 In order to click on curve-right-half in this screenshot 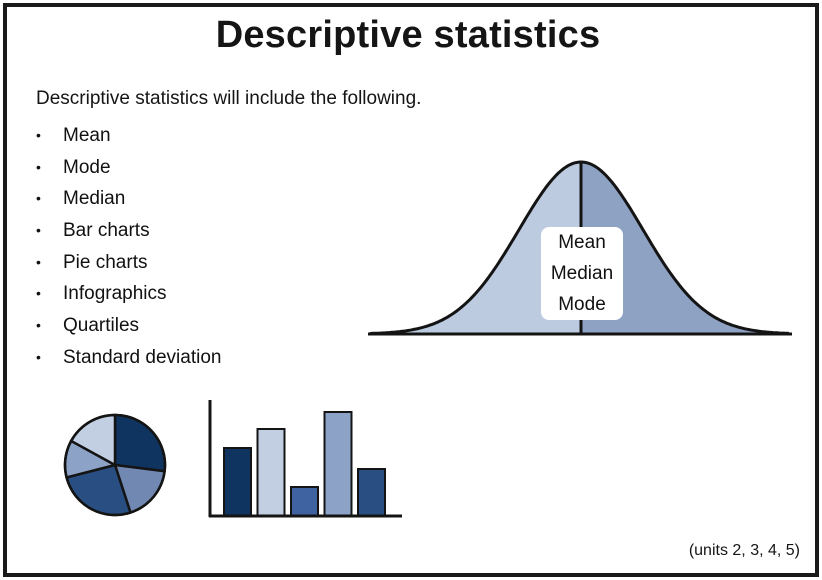, I will do `click(685, 248)`.